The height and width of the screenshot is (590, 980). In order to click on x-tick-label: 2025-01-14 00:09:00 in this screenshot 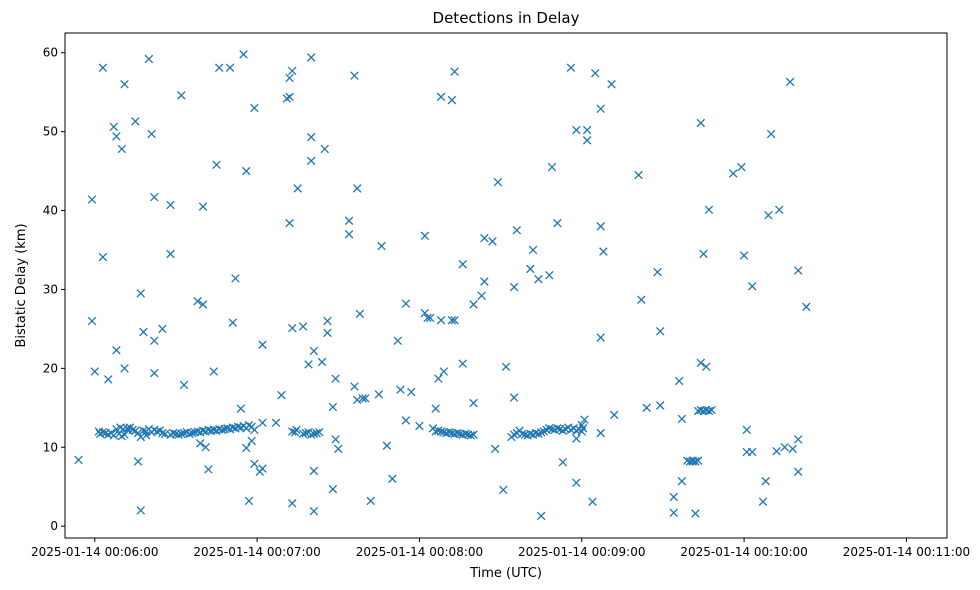, I will do `click(581, 552)`.